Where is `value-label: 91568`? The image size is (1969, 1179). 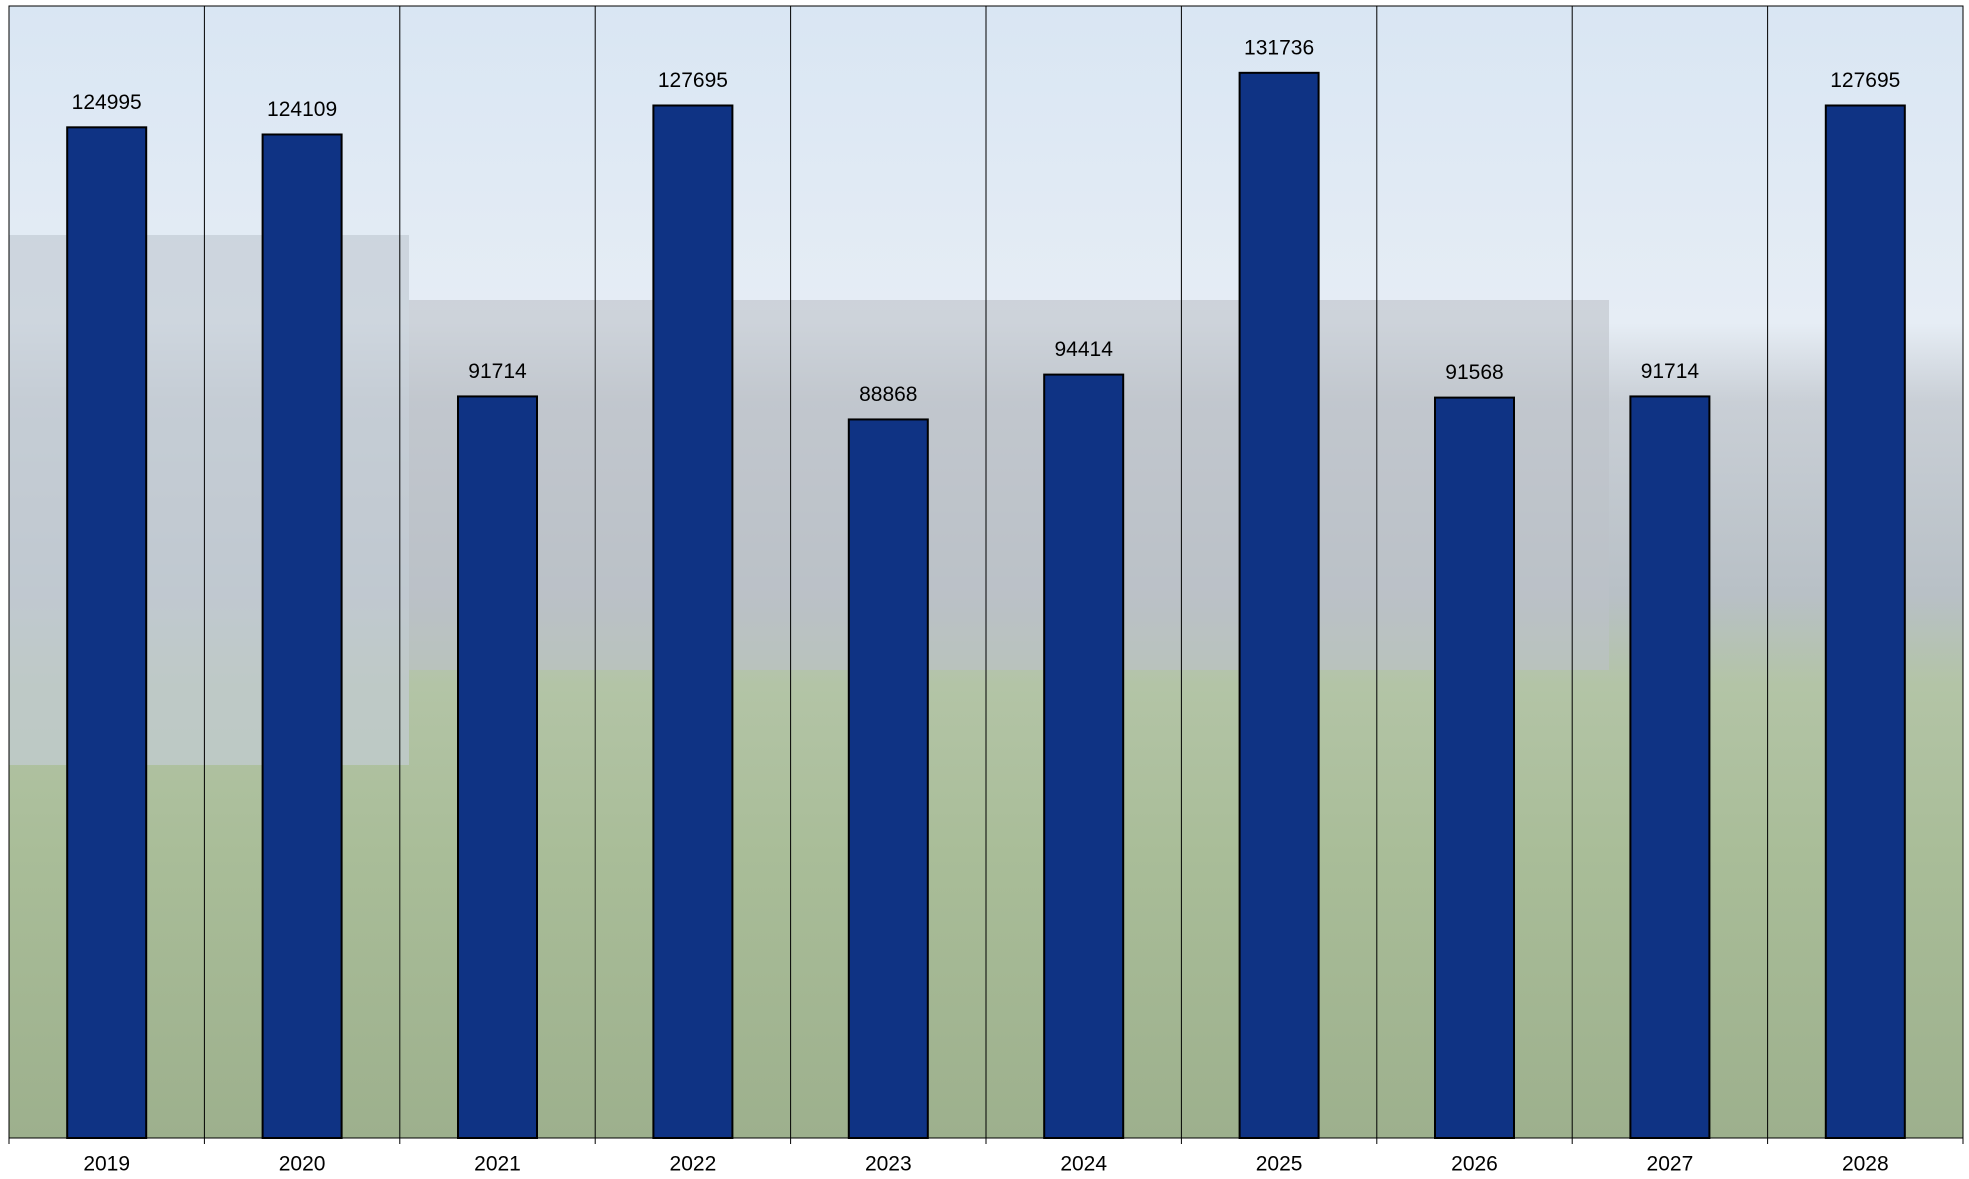
value-label: 91568 is located at coordinates (1474, 372).